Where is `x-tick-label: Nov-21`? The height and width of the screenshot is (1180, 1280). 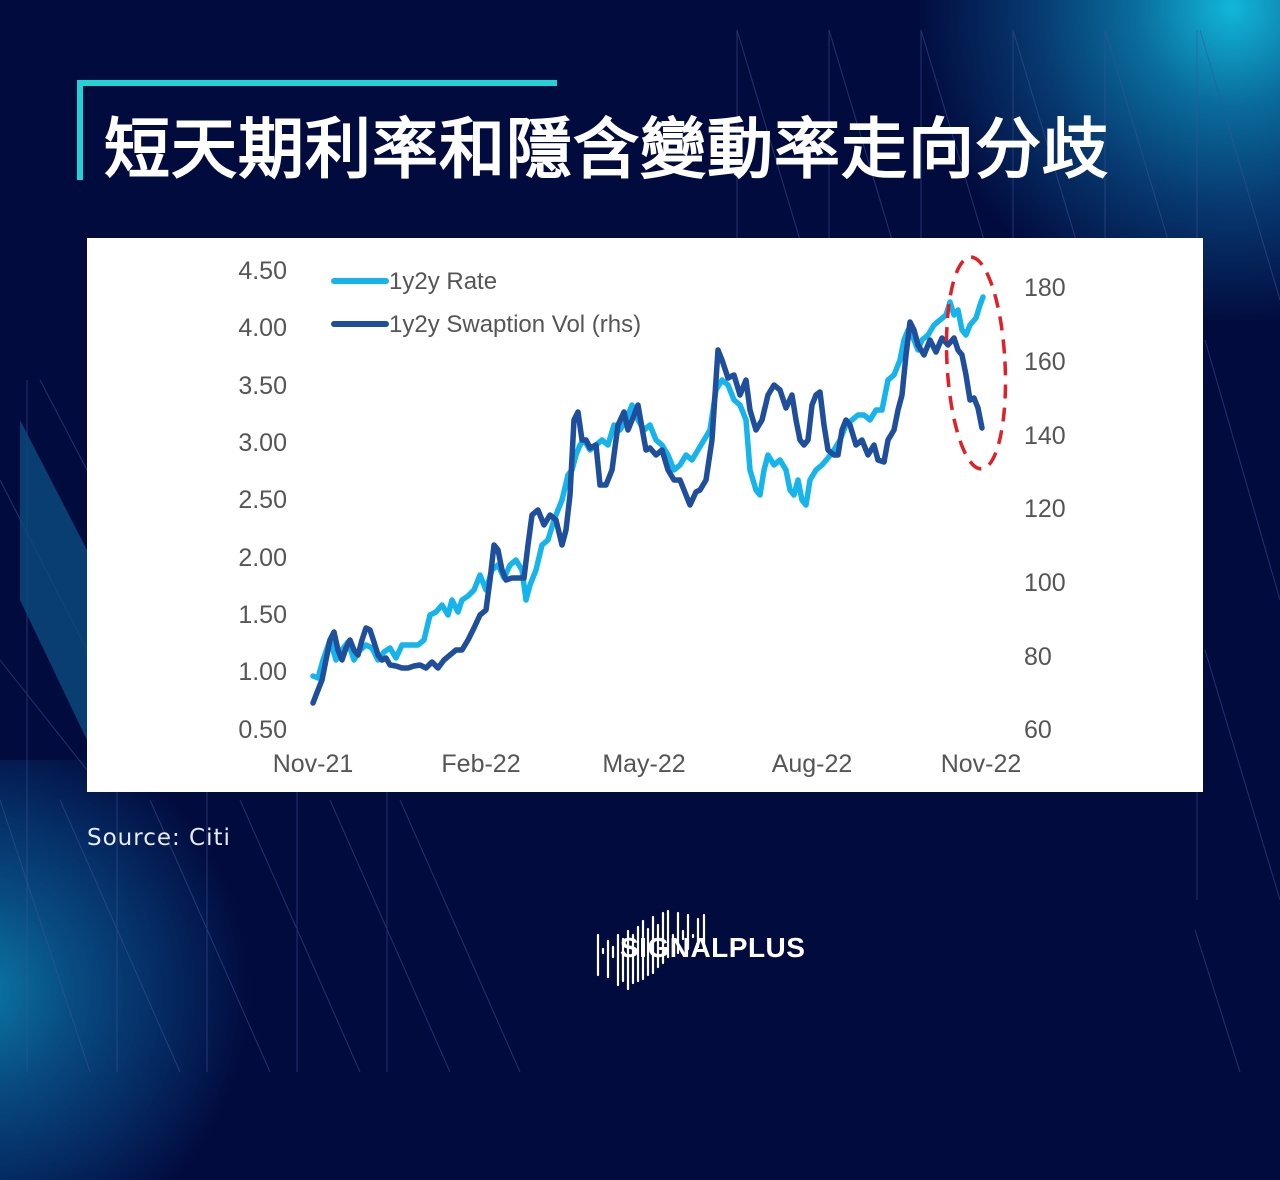
x-tick-label: Nov-21 is located at coordinates (313, 764).